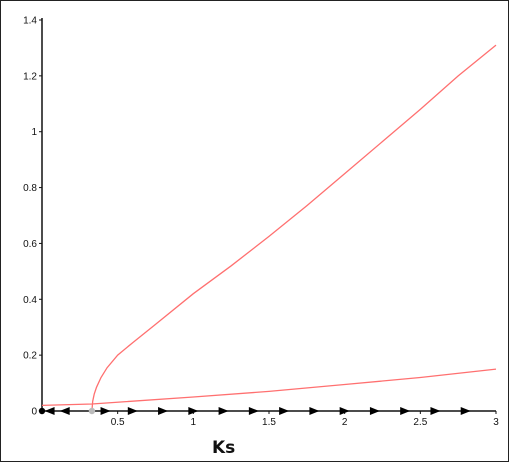 The width and height of the screenshot is (509, 462). Describe the element at coordinates (496, 422) in the screenshot. I see `x-tick-label: 3` at that location.